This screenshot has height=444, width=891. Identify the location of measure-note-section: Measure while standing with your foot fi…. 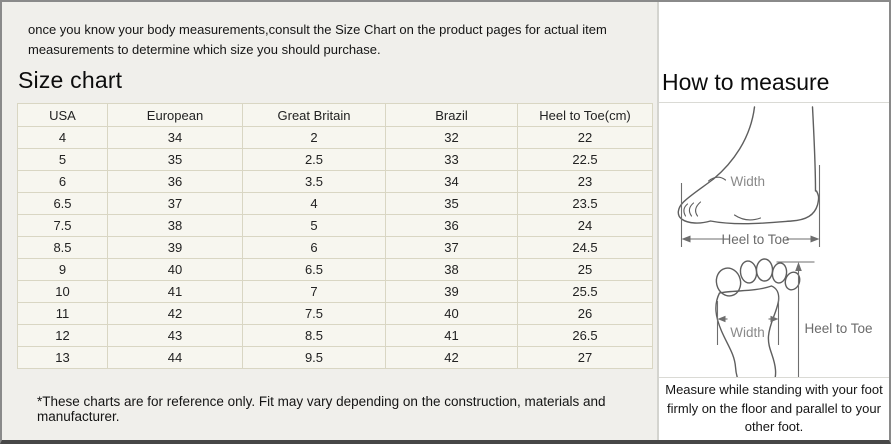
(774, 409).